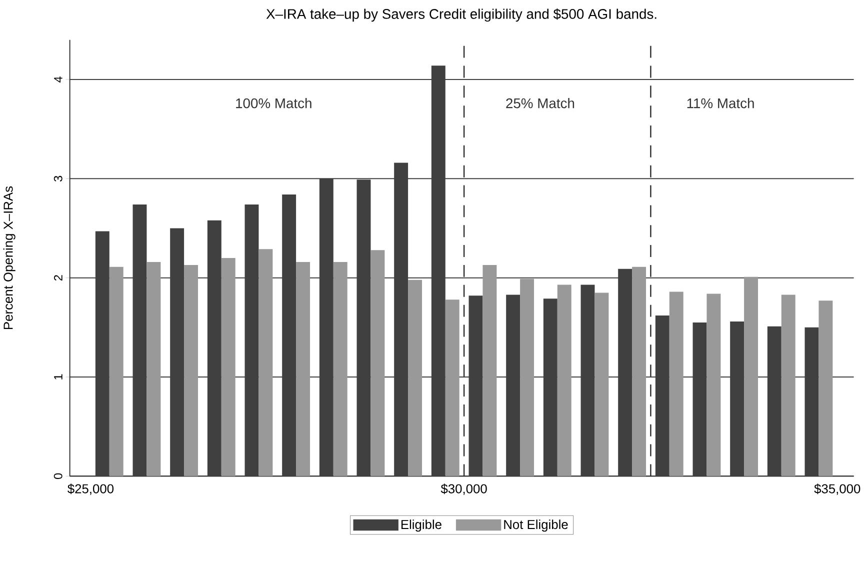 The width and height of the screenshot is (864, 564). What do you see at coordinates (274, 103) in the screenshot?
I see `annotation: 100% Match` at bounding box center [274, 103].